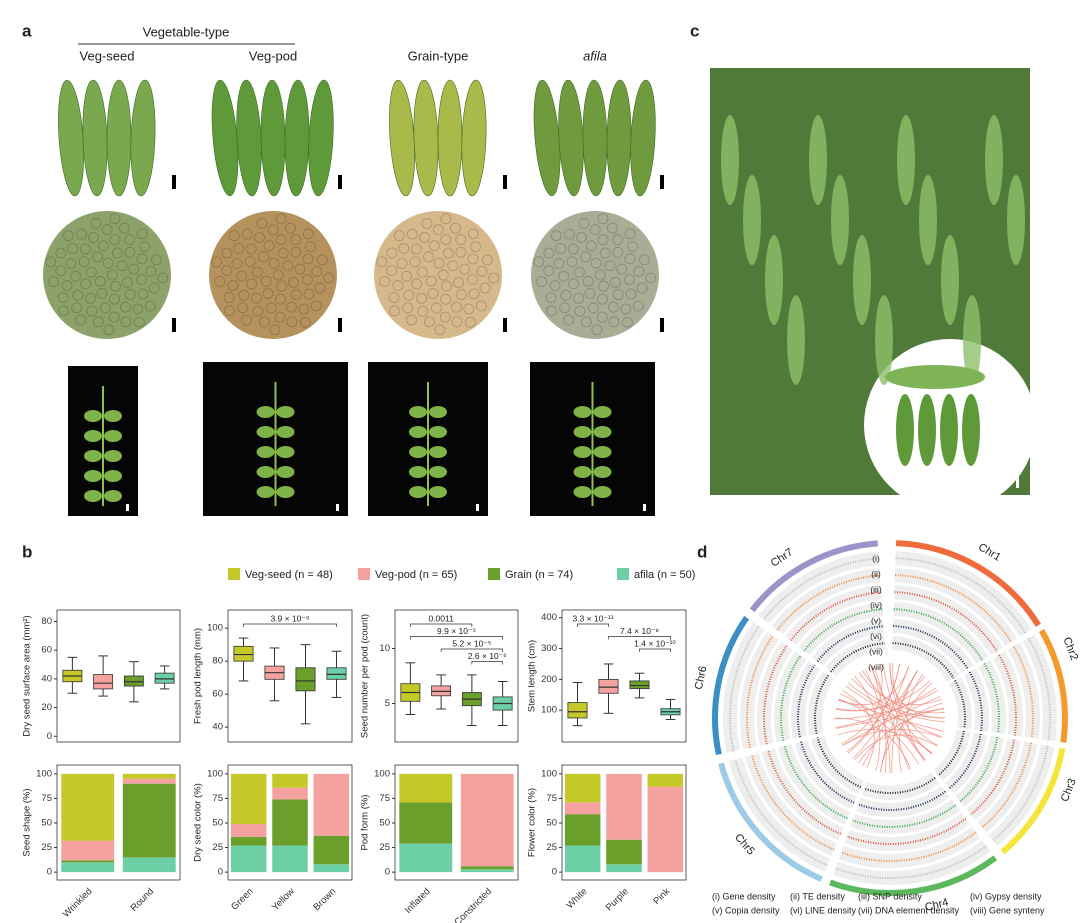 The height and width of the screenshot is (923, 1080). What do you see at coordinates (532, 822) in the screenshot?
I see `y-axis-label: Flower color (%)` at bounding box center [532, 822].